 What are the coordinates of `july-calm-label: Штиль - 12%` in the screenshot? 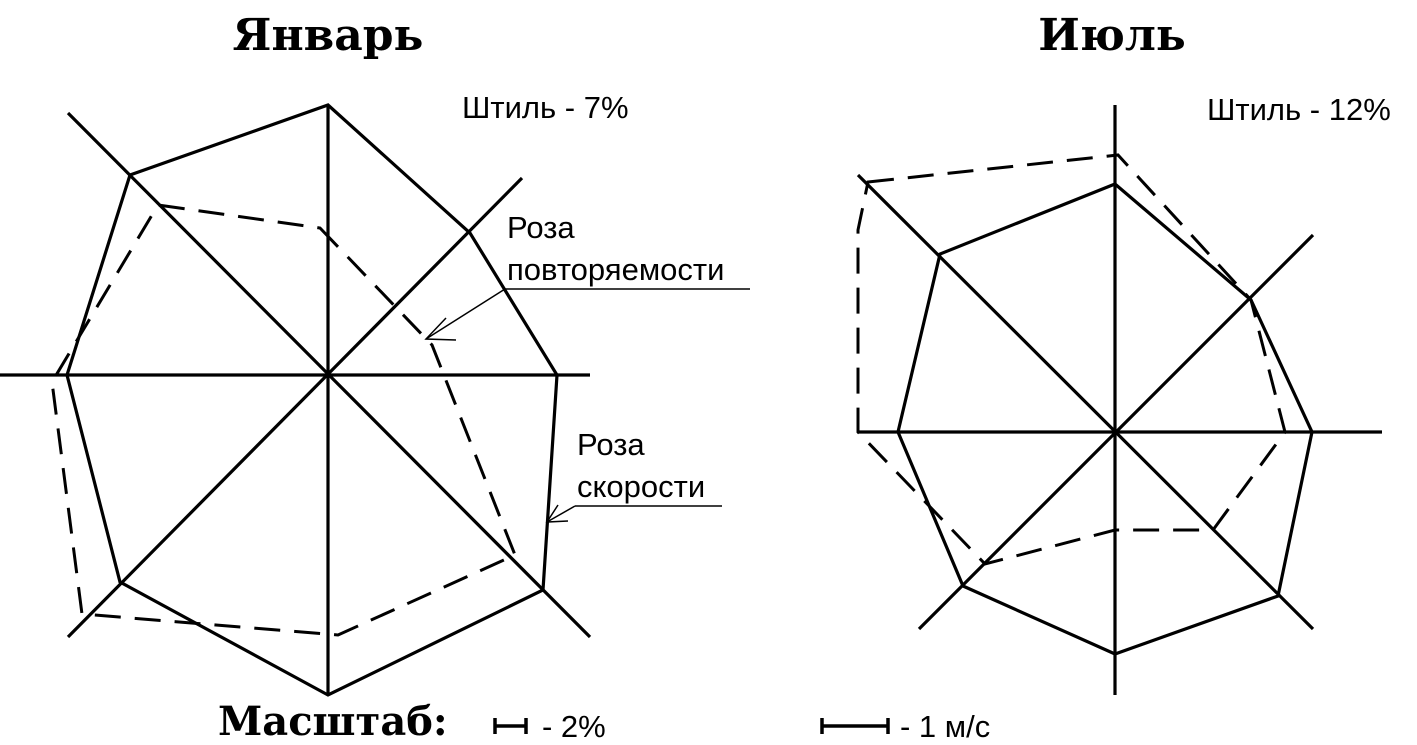 It's located at (1299, 109).